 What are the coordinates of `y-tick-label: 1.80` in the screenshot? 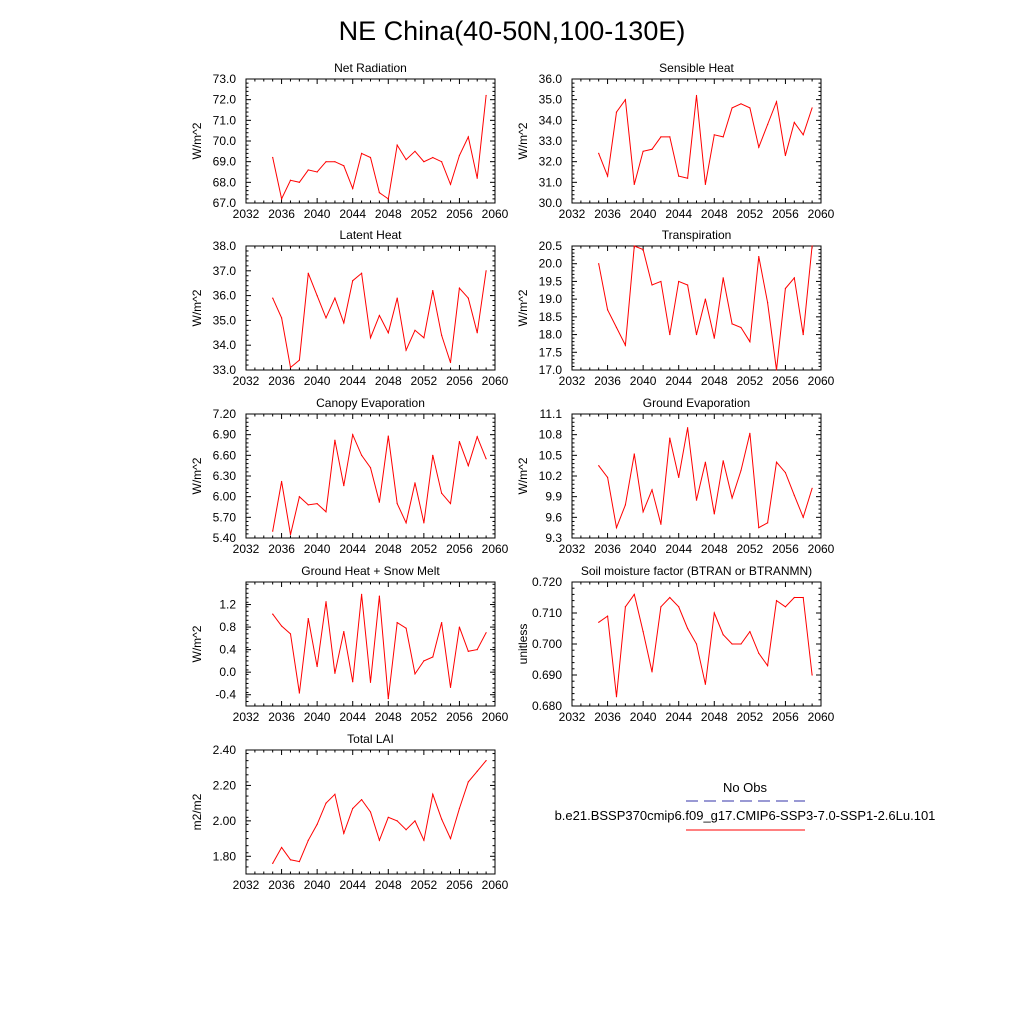 It's located at (225, 856).